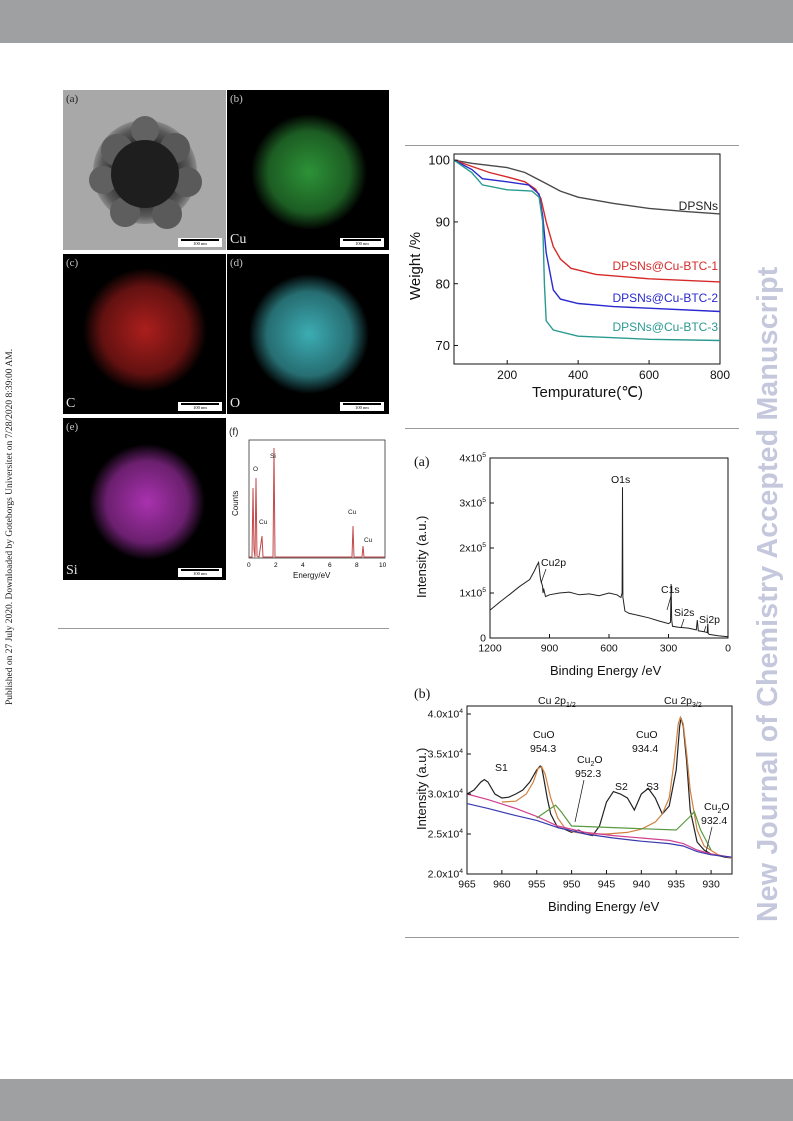  I want to click on xpsa-xtick-label: 300, so click(669, 649).